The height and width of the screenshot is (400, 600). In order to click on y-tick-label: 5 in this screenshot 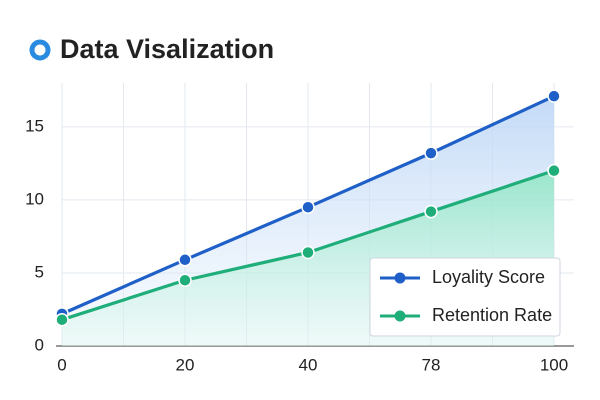, I will do `click(39, 271)`.